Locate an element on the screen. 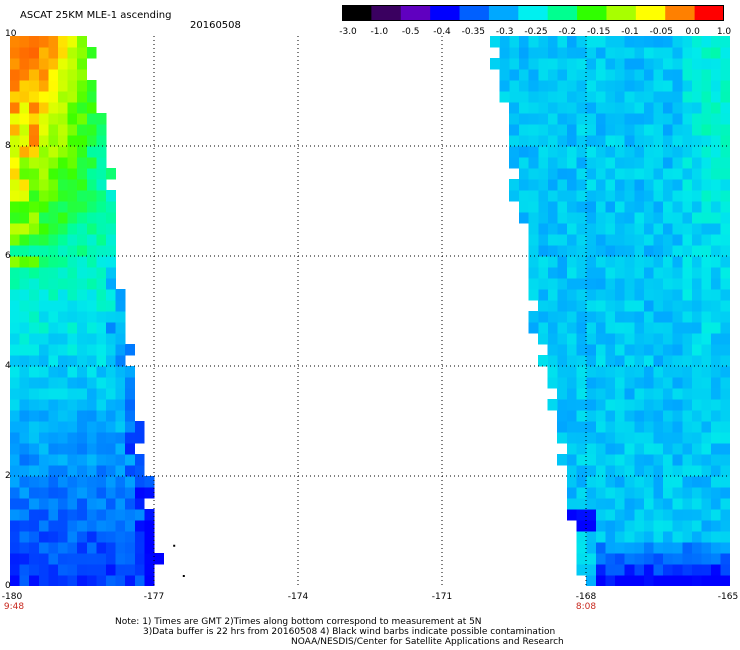 The height and width of the screenshot is (650, 740). map-date: 20160508 is located at coordinates (215, 25).